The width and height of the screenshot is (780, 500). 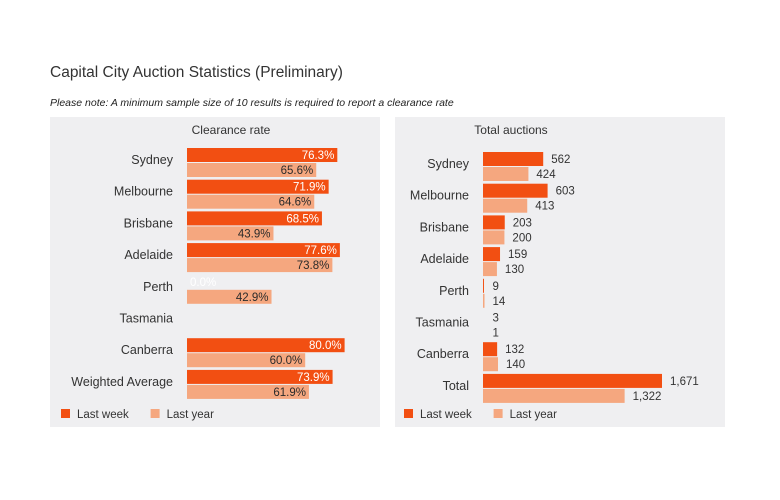 What do you see at coordinates (684, 382) in the screenshot?
I see `data-label: 1,671` at bounding box center [684, 382].